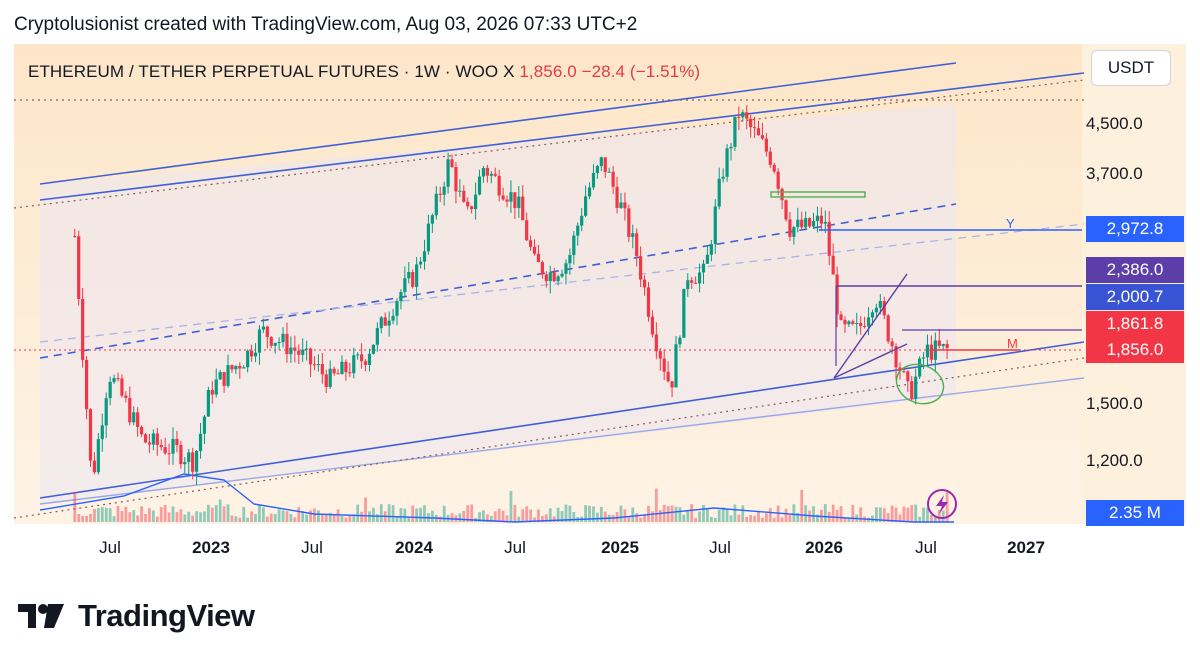 This screenshot has width=1200, height=662. Describe the element at coordinates (136, 616) in the screenshot. I see `tradingview-logo: TradingView` at that location.